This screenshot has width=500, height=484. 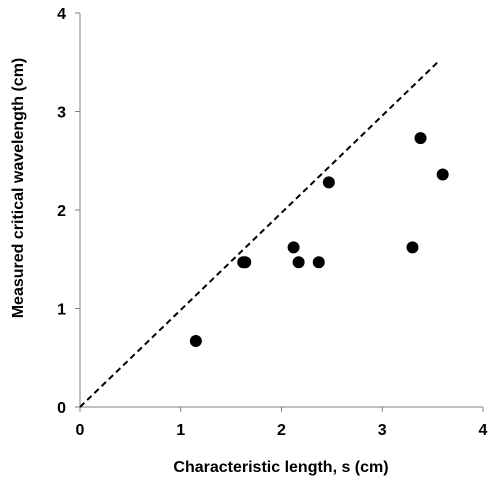 What do you see at coordinates (61, 310) in the screenshot?
I see `y-tick-label: 1` at bounding box center [61, 310].